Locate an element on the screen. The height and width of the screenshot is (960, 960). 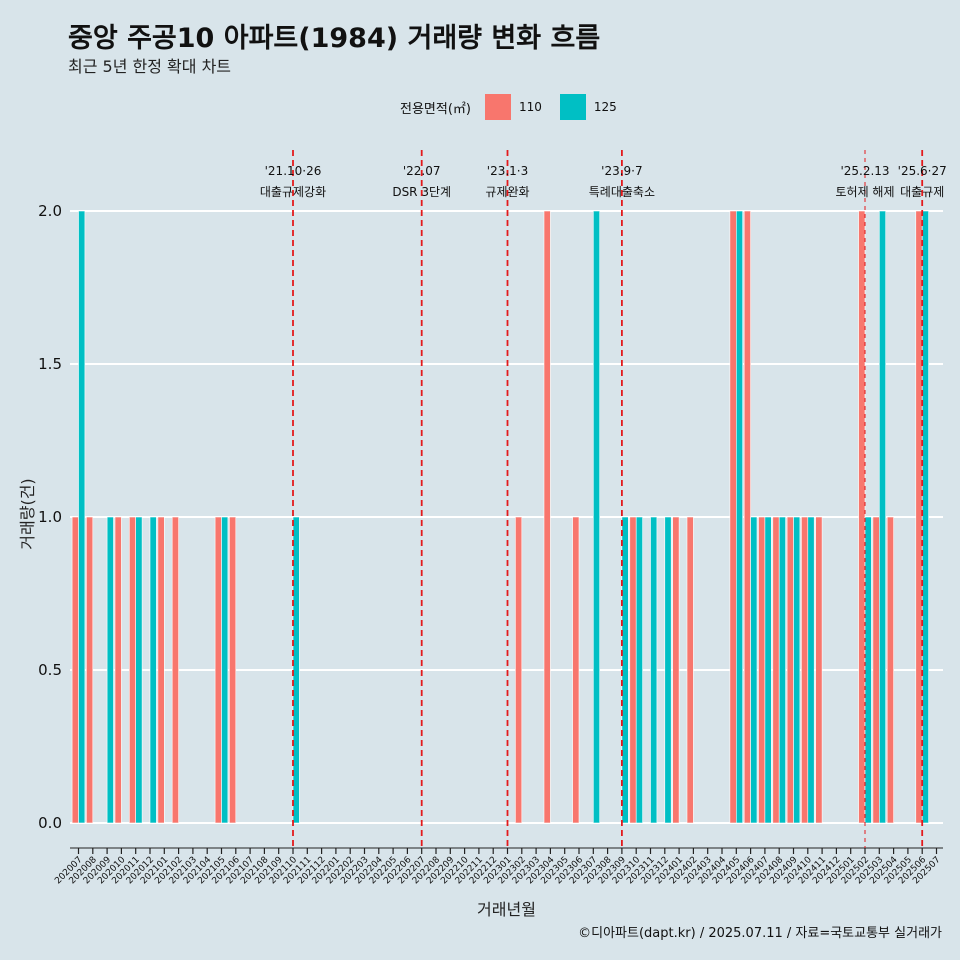
event-date-202110: '21.10·26 is located at coordinates (293, 171).